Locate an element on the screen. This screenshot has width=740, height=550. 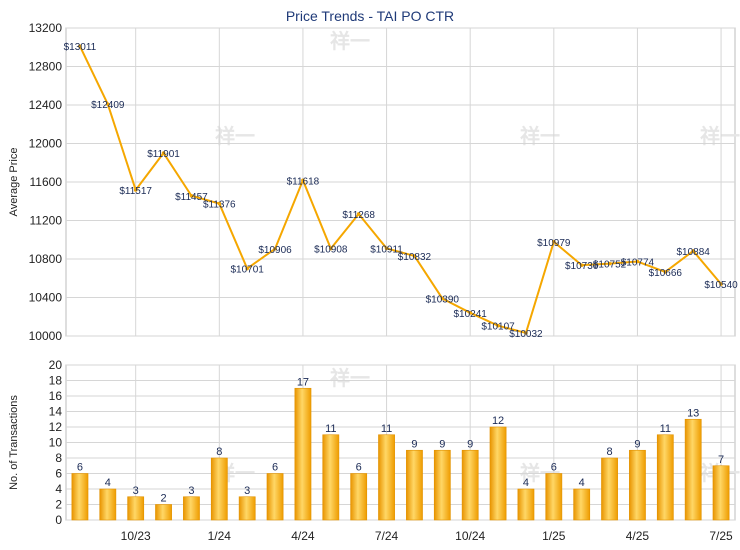
price-data-label: $10540 is located at coordinates (721, 285).